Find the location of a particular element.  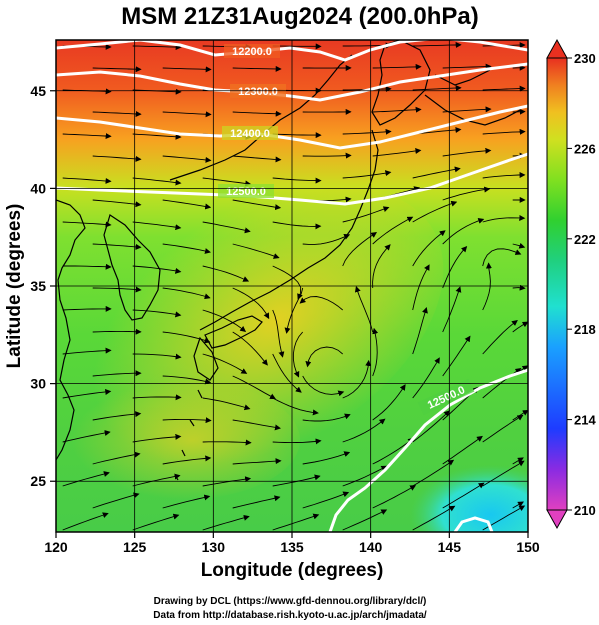

colorbar-tick-label: 222 is located at coordinates (585, 239).